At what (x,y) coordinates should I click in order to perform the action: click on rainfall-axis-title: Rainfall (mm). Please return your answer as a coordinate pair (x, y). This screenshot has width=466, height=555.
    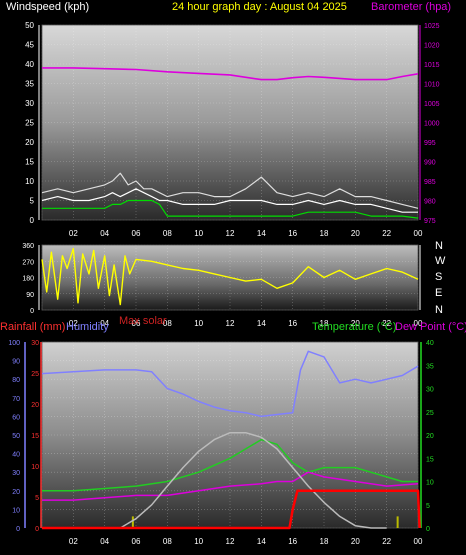
    Looking at the image, I should click on (32, 327).